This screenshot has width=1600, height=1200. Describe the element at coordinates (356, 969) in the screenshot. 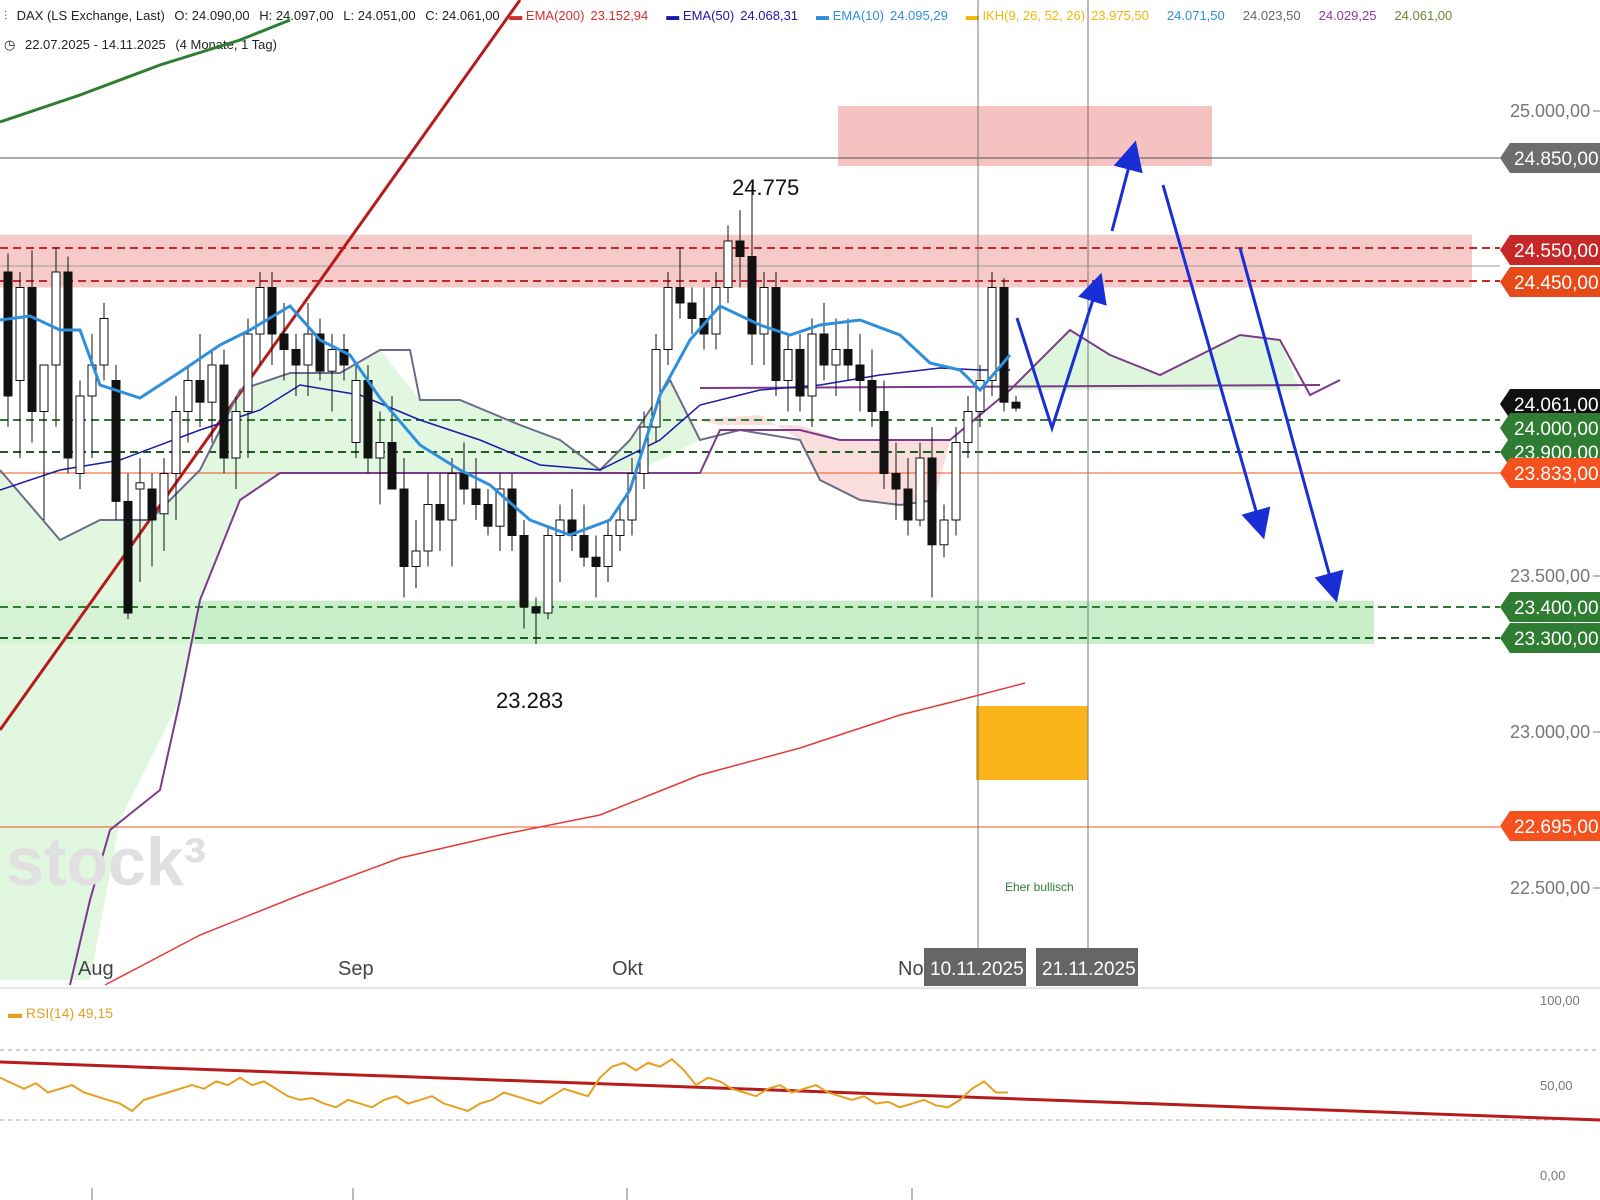

I see `x-tick-label: Sep` at that location.